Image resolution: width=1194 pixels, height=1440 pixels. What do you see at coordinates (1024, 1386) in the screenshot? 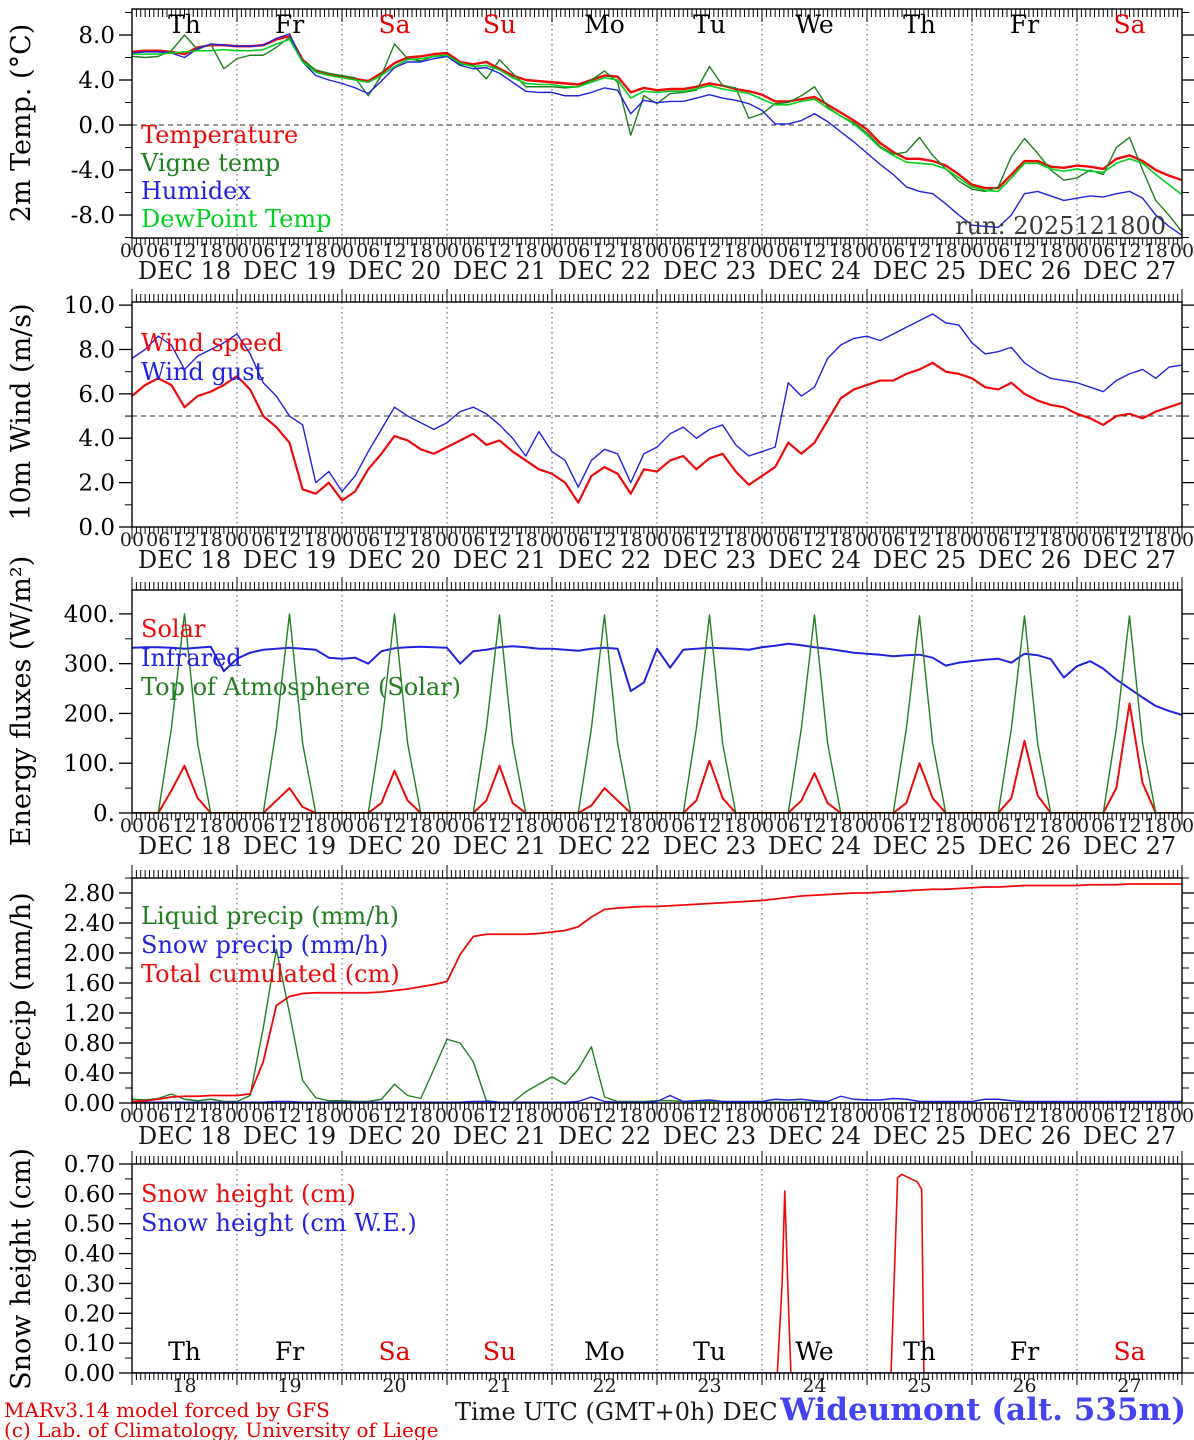
I see `day-number-label: 26` at bounding box center [1024, 1386].